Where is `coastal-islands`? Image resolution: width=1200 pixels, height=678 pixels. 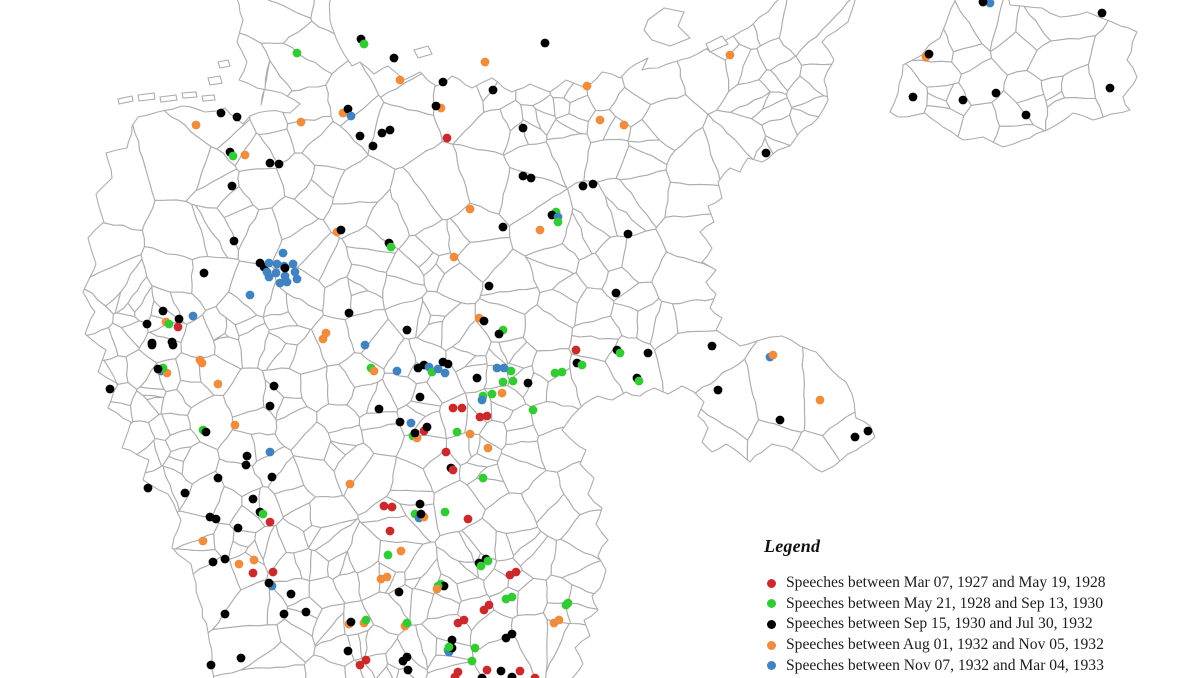 coastal-islands is located at coordinates (423, 56).